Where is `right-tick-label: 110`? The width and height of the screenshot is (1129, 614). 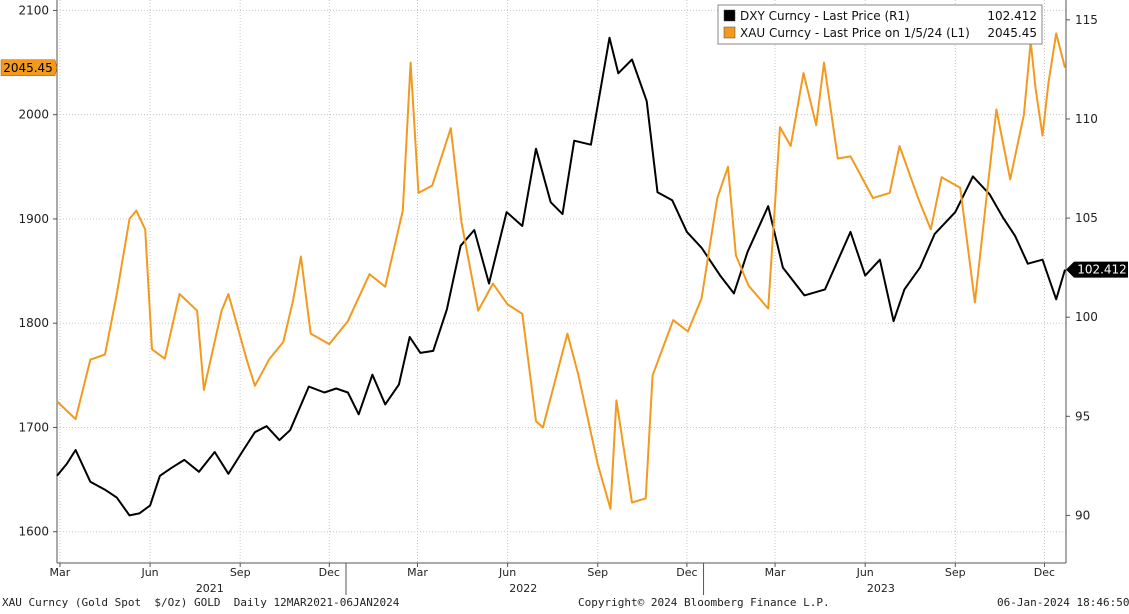
right-tick-label: 110 is located at coordinates (1086, 119).